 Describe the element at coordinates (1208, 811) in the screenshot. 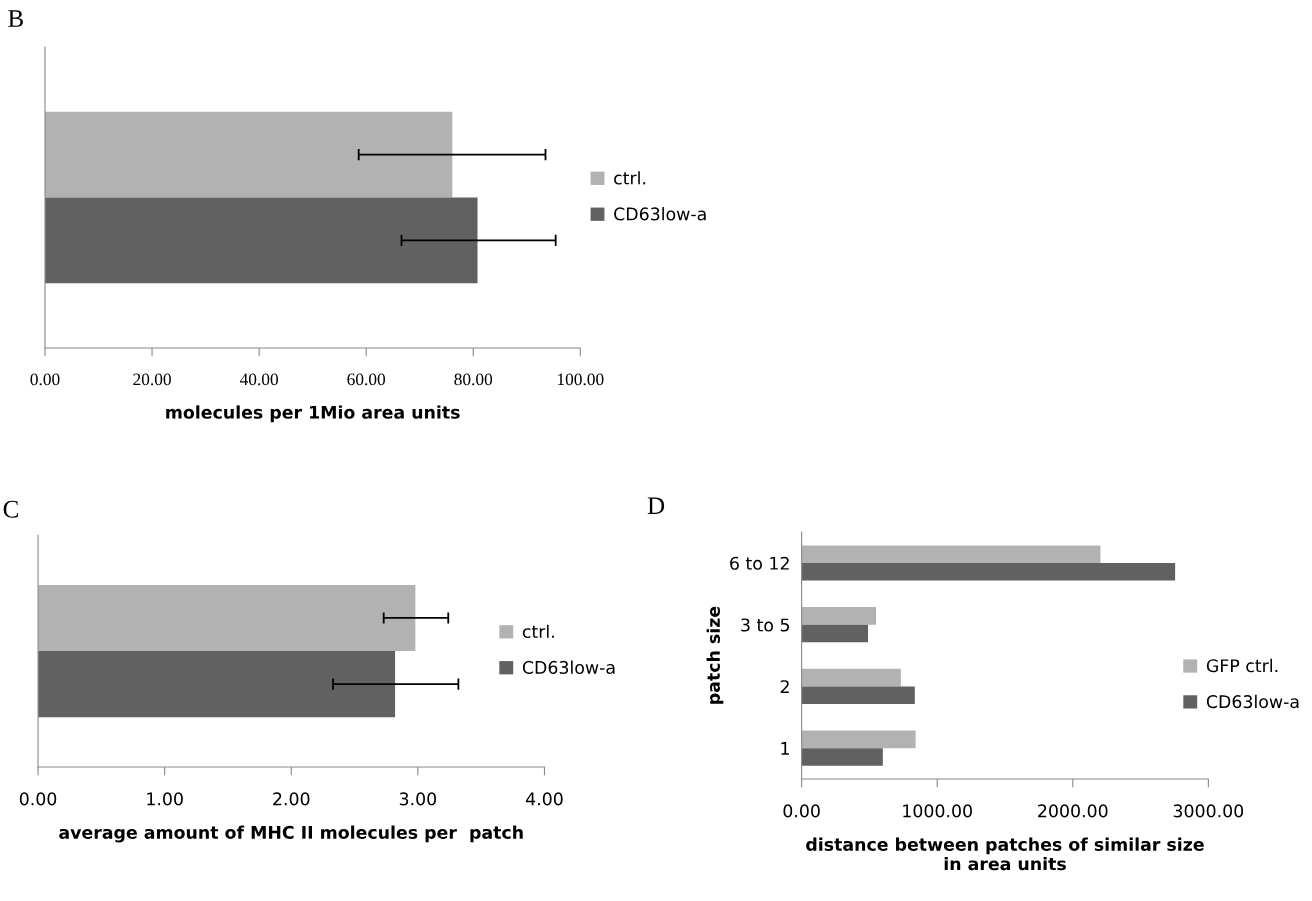

I see `x-tick-label: 3000.00` at that location.